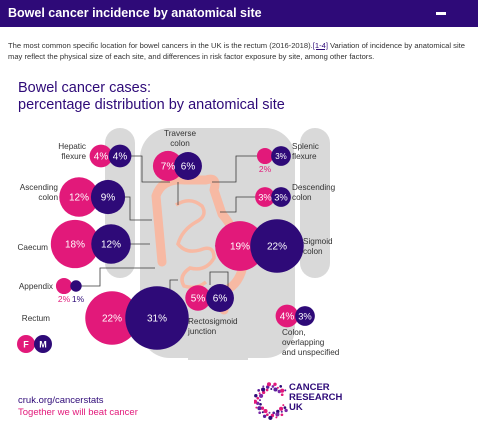 The height and width of the screenshot is (421, 478). I want to click on descending-colon-female-value: 3%, so click(265, 196).